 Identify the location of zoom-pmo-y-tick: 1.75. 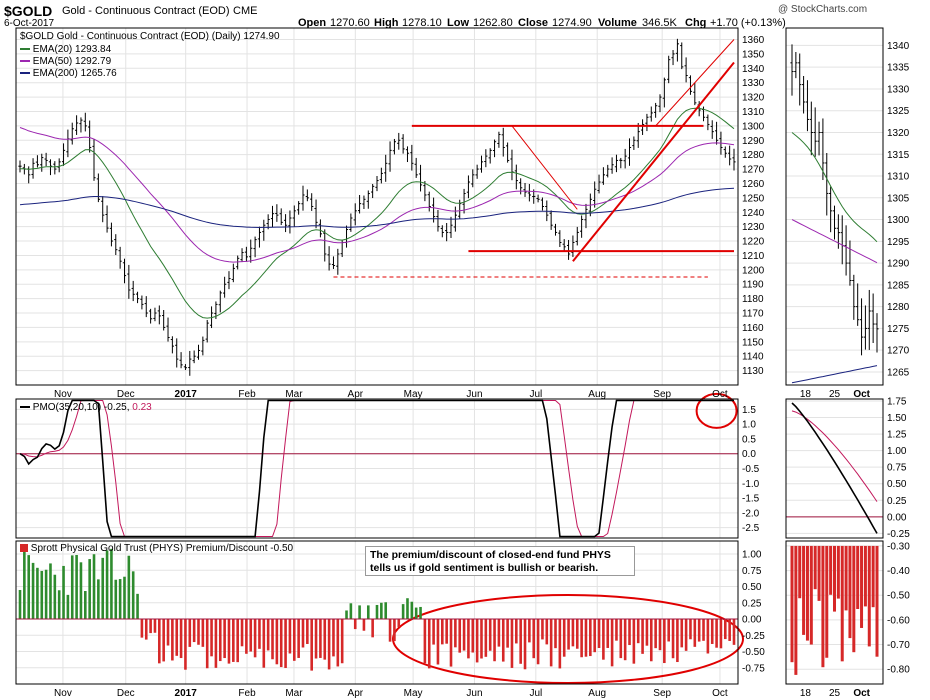
(897, 401).